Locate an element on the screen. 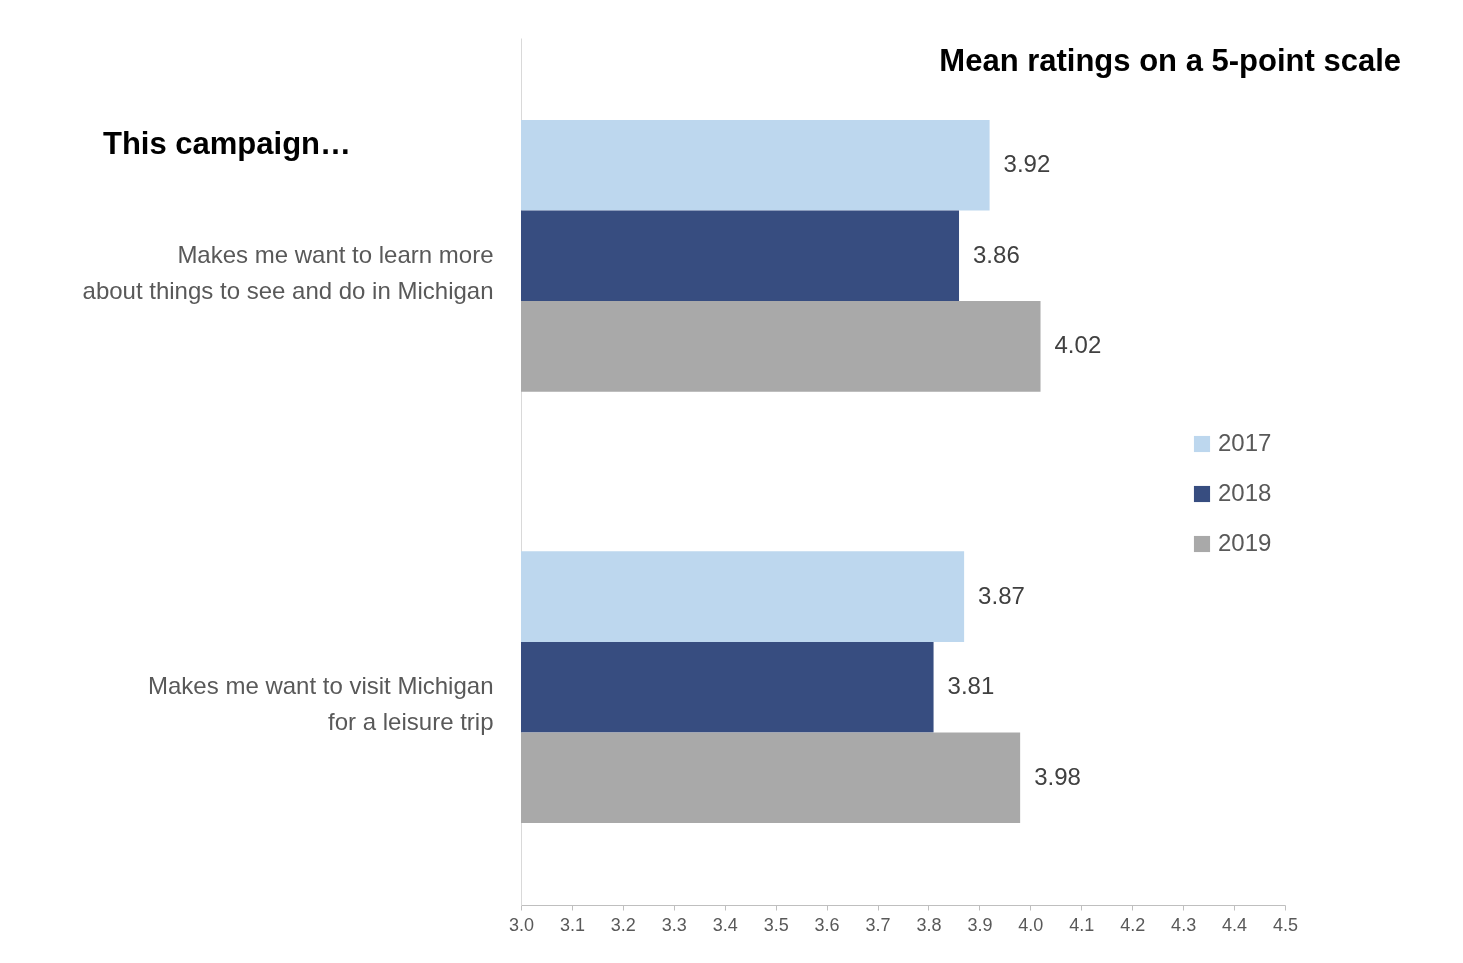  x-tick-label: 3.6 is located at coordinates (827, 924).